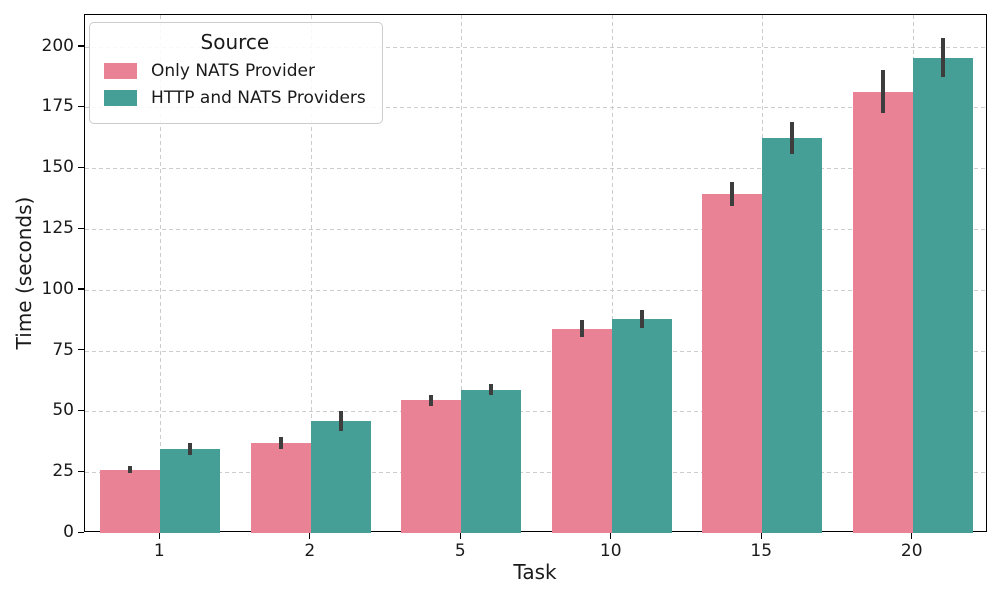  Describe the element at coordinates (57, 167) in the screenshot. I see `y-tick-label: 150` at that location.